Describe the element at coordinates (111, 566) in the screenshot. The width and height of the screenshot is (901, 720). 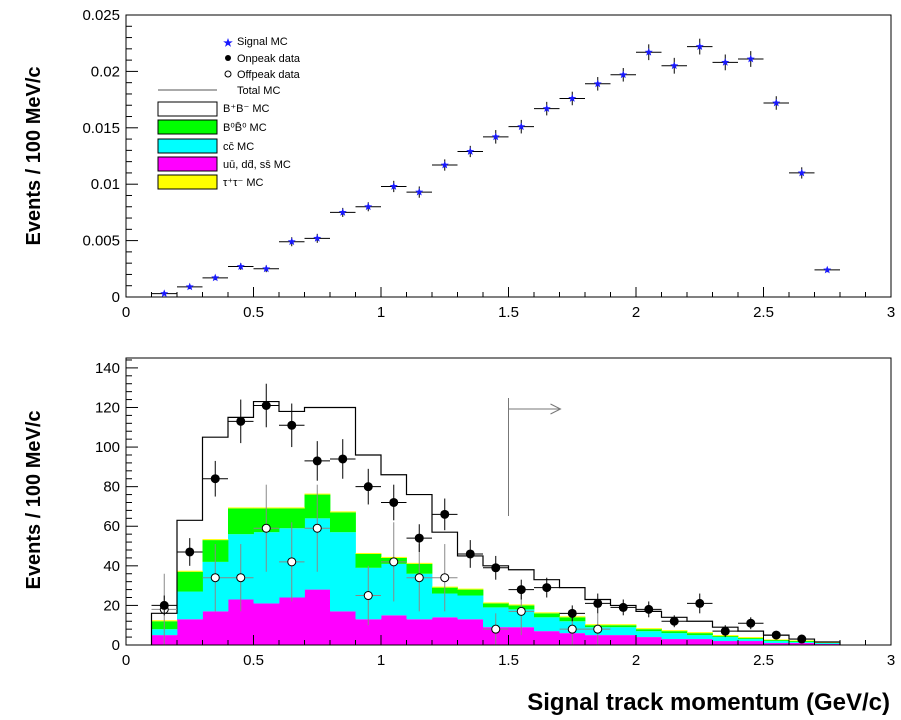
I see `y-tick-label: 40` at that location.